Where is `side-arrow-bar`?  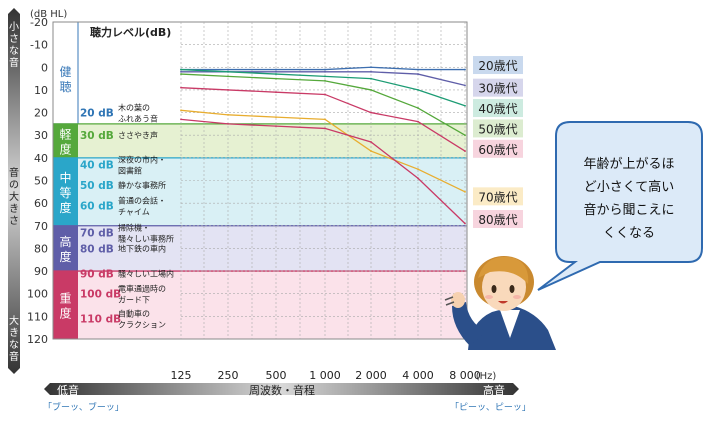
side-arrow-bar is located at coordinates (14, 191).